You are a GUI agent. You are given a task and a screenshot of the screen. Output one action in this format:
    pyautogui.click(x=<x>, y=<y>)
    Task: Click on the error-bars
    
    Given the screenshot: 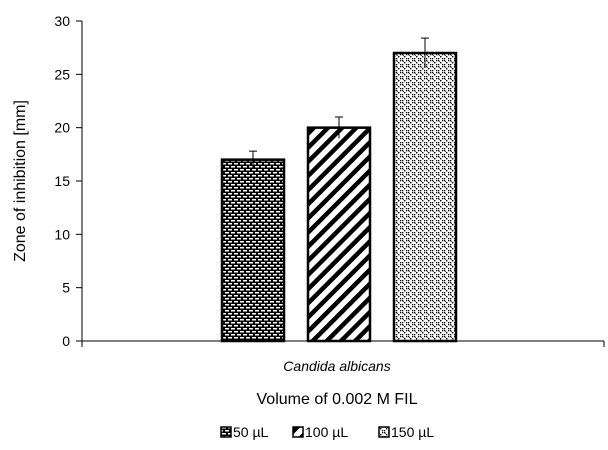 What is the action you would take?
    pyautogui.click(x=339, y=103)
    